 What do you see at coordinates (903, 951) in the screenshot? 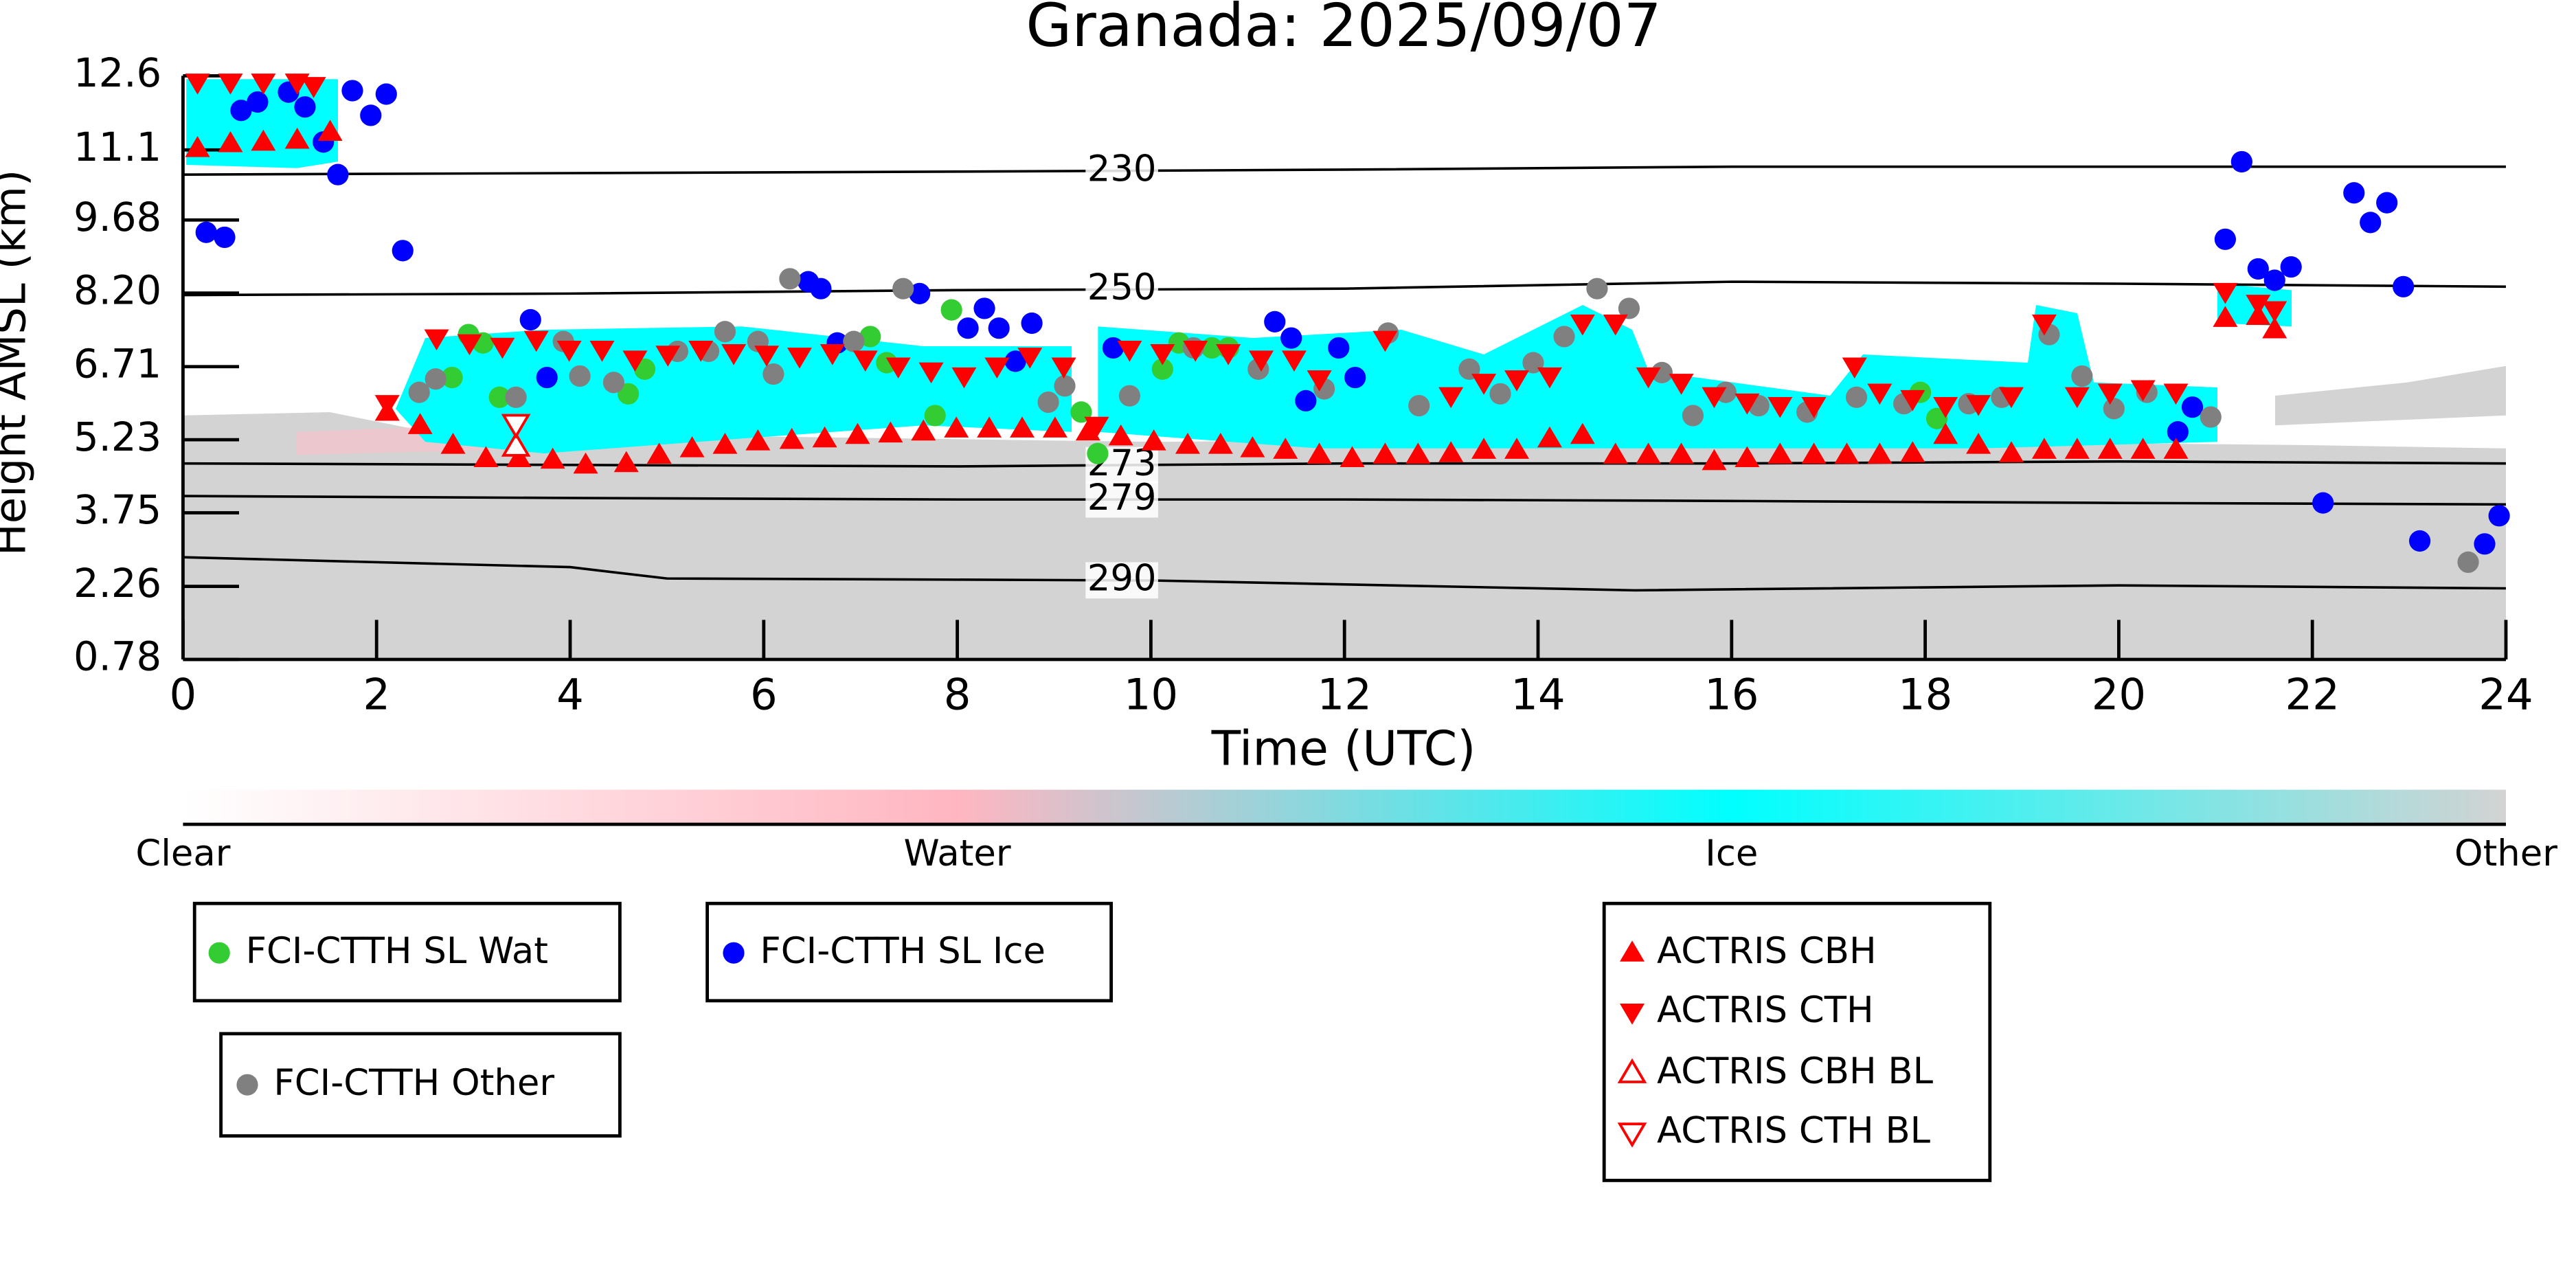
I see `legend-label: FCI-CTTH SL Ice` at bounding box center [903, 951].